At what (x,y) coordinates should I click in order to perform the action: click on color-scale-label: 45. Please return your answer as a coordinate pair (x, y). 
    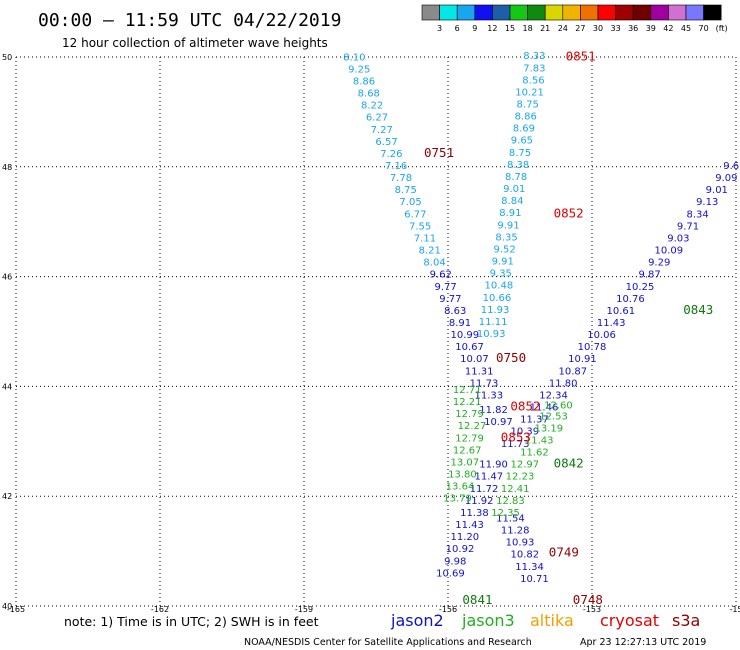
    Looking at the image, I should click on (686, 28).